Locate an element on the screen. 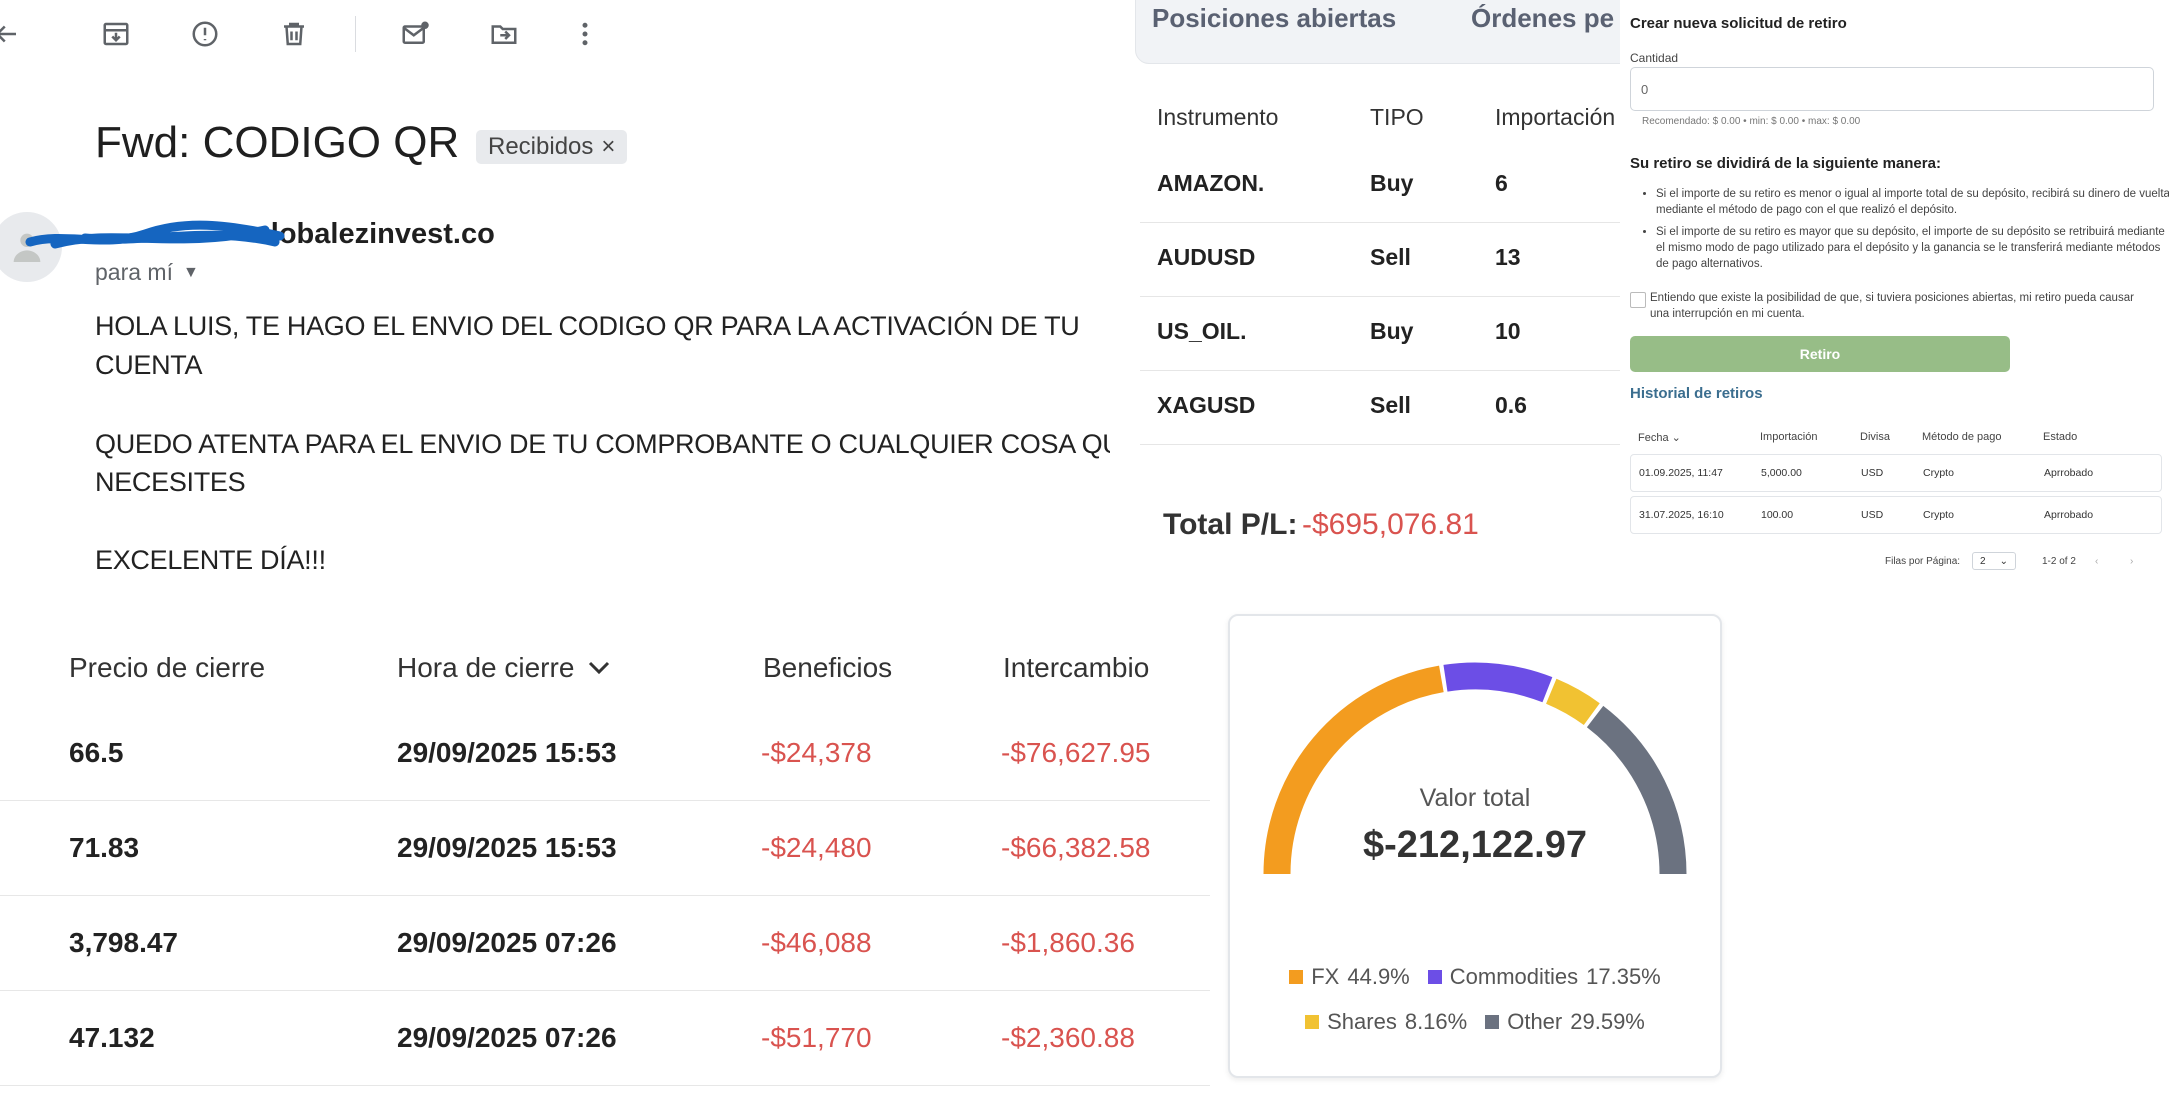 This screenshot has width=2169, height=1101. gauge-label: Valor total is located at coordinates (1475, 798).